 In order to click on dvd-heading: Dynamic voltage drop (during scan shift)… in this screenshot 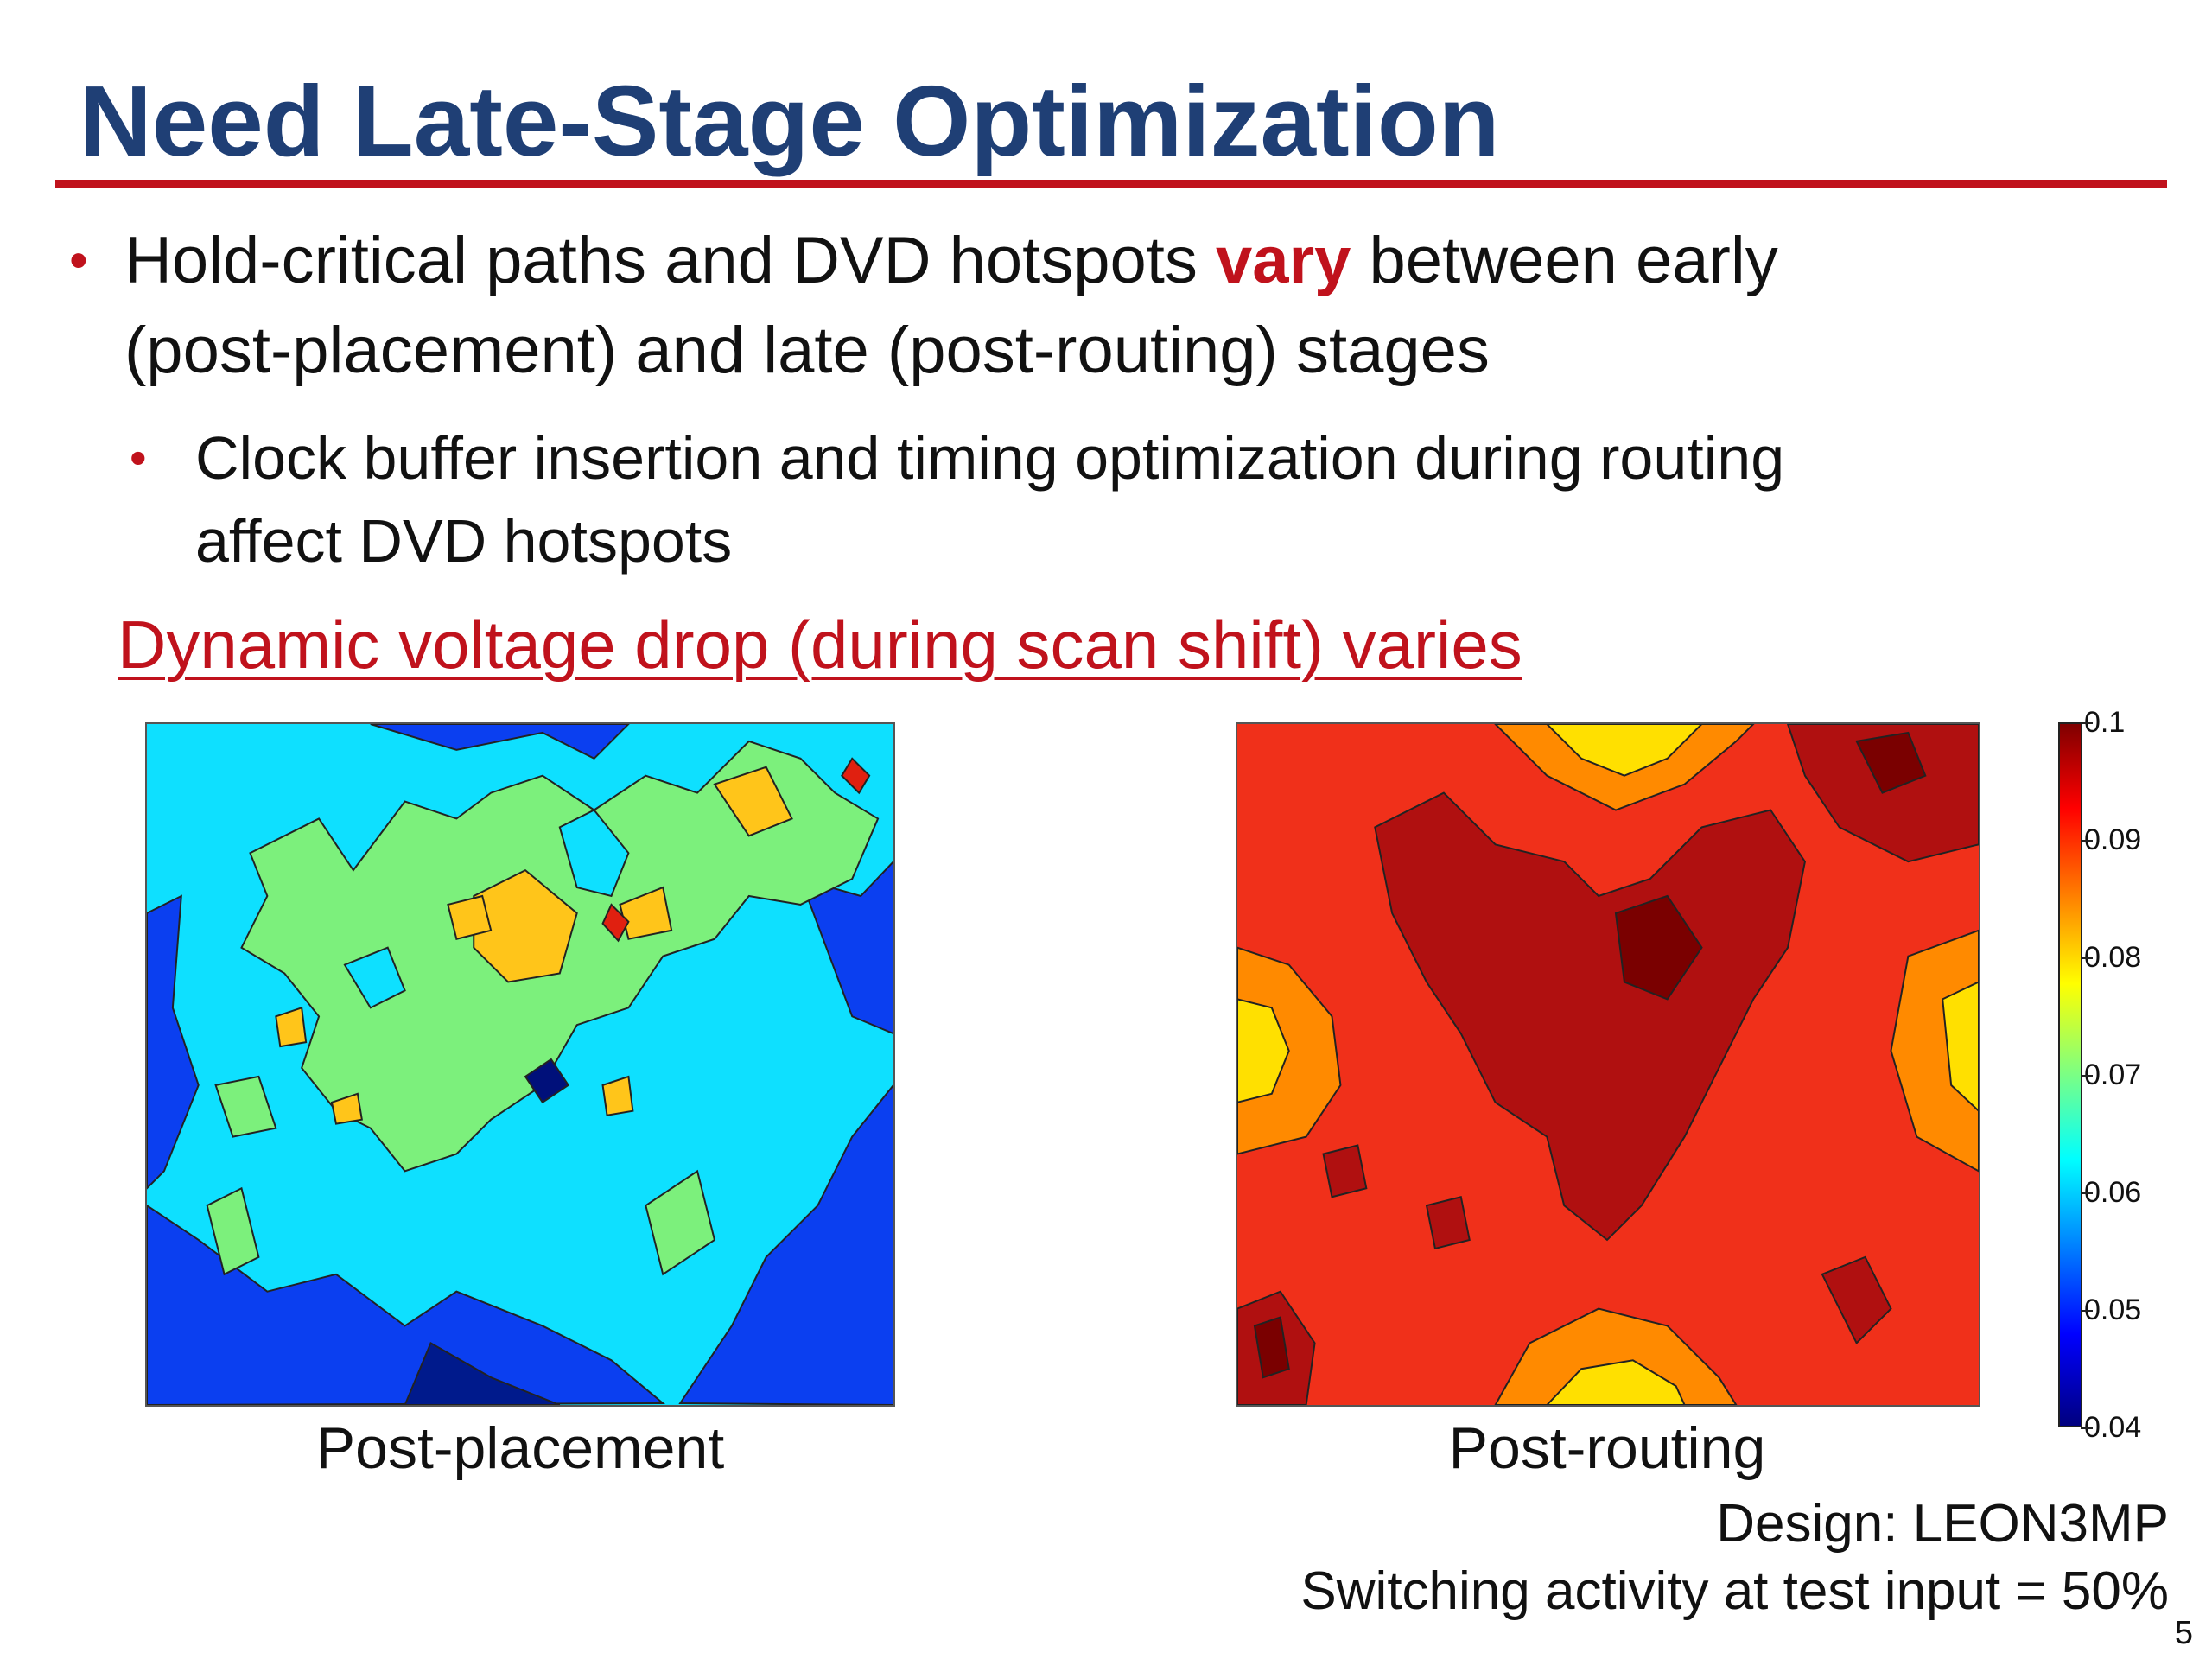, I will do `click(820, 645)`.